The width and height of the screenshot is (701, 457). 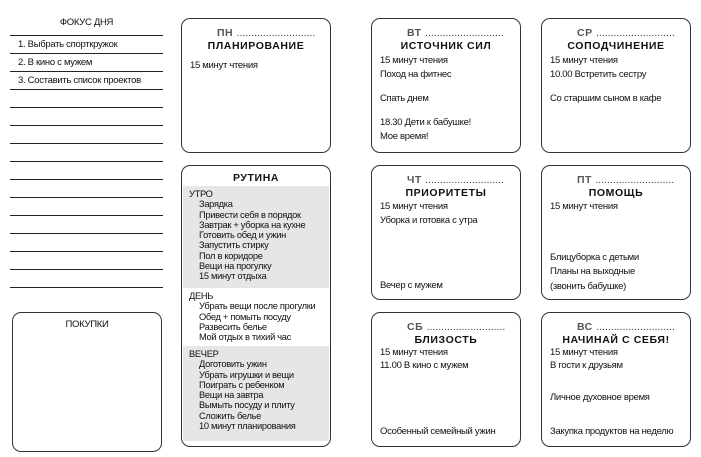 I want to click on routine-item: Сложить белье, so click(x=230, y=415).